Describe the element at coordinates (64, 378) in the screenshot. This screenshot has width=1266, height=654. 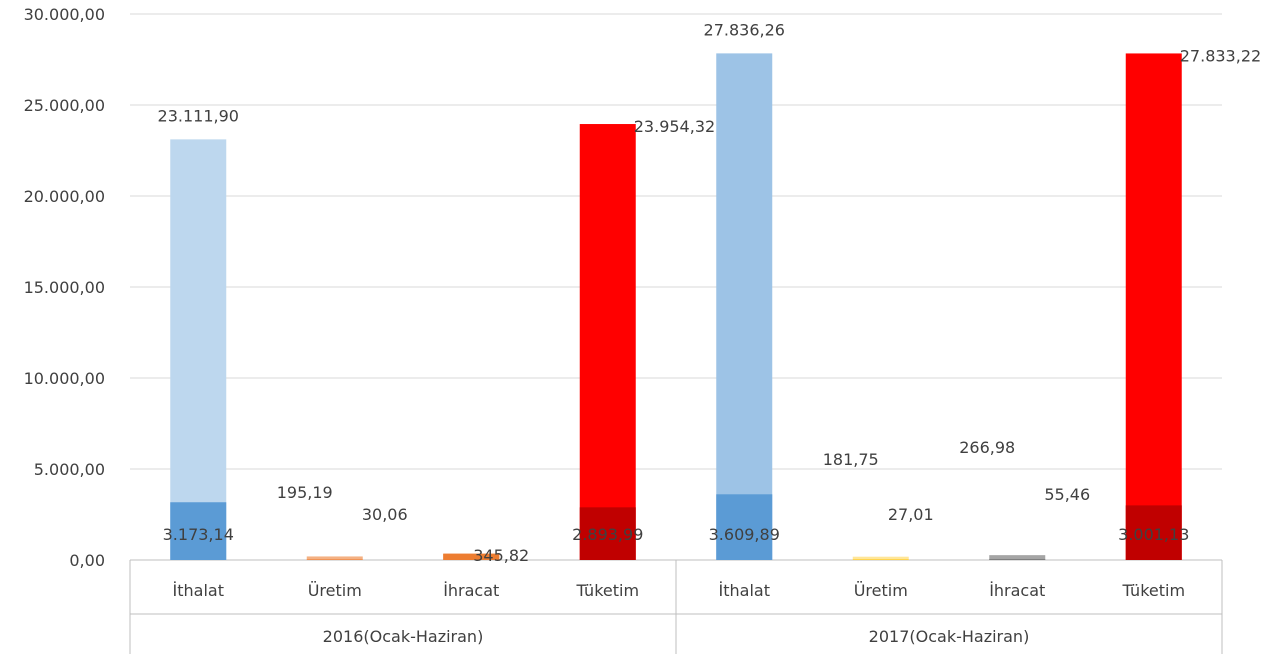
I see `y-tick-label: 10.000,00` at that location.